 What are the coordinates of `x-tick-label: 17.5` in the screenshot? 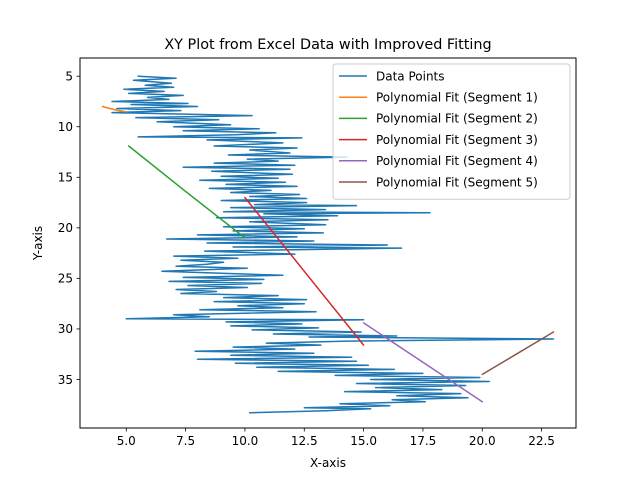 It's located at (423, 441).